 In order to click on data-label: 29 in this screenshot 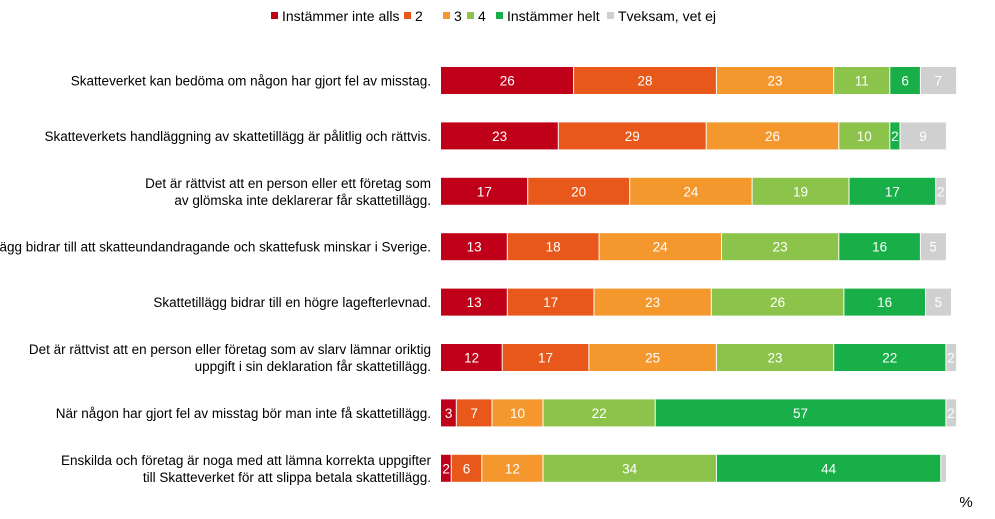, I will do `click(632, 136)`.